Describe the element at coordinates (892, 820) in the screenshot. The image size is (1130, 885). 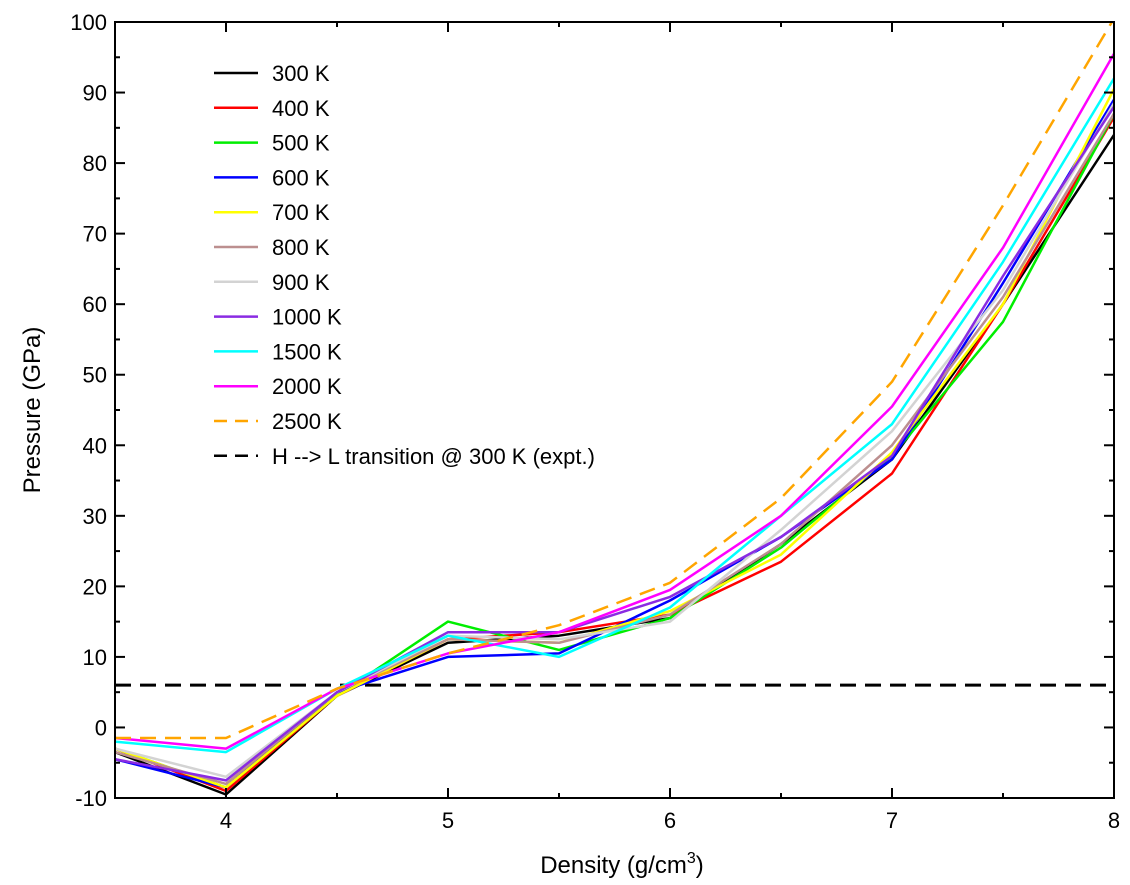
I see `x-tick-label: 7` at that location.